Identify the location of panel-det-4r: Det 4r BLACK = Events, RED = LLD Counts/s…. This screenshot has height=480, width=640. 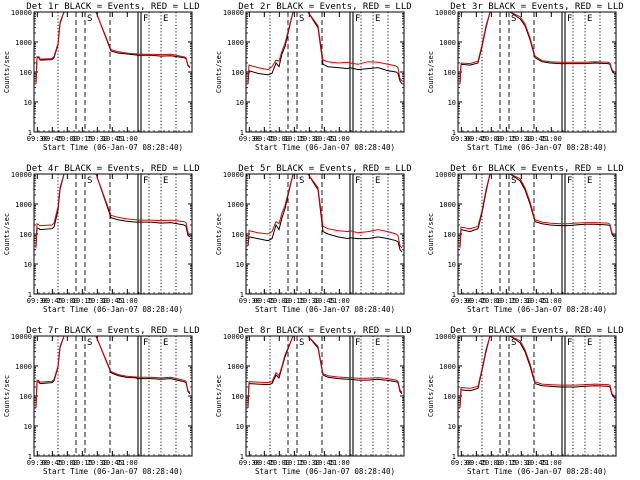
(101, 239).